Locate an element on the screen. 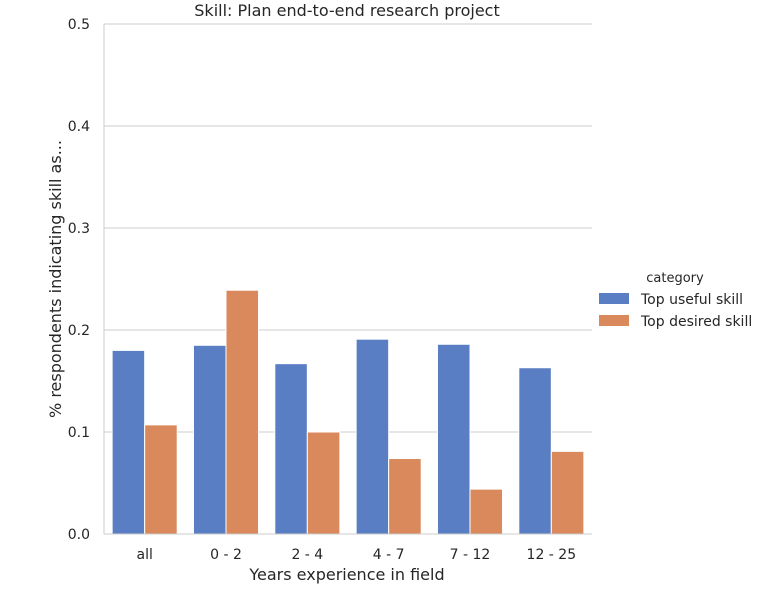 The height and width of the screenshot is (600, 765). y-tick-label: 0.5 is located at coordinates (79, 25).